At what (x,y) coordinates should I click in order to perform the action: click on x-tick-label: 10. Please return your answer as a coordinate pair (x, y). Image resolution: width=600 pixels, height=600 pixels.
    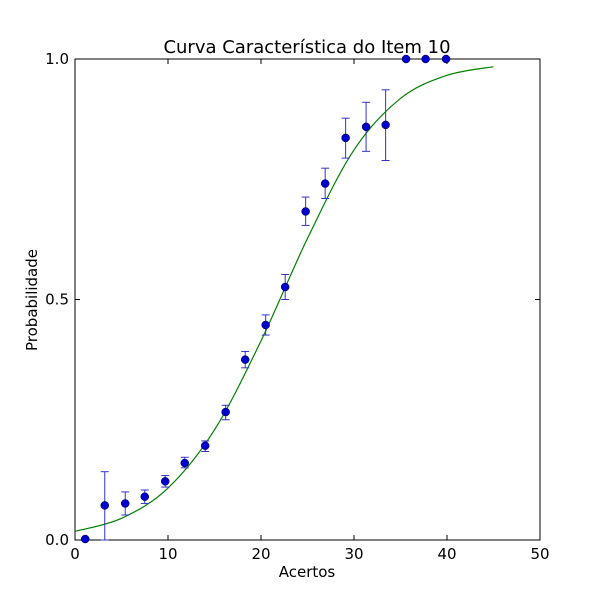
    Looking at the image, I should click on (167, 554).